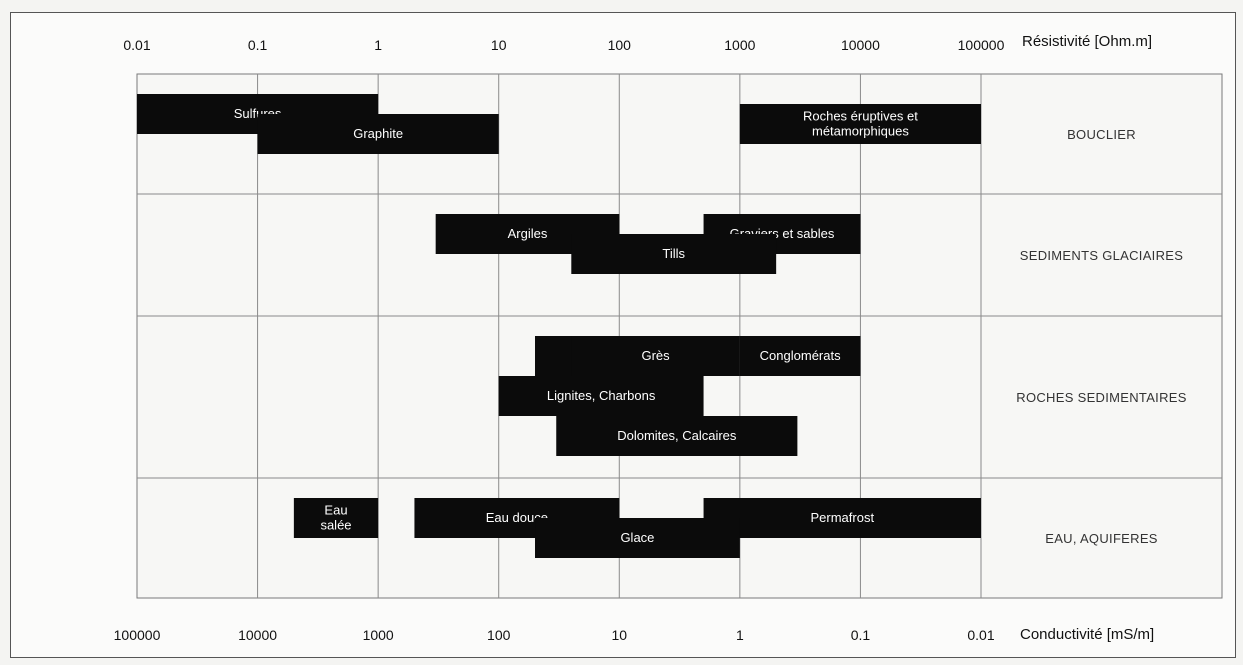  What do you see at coordinates (258, 45) in the screenshot?
I see `resistivity-tick-label: 0.1` at bounding box center [258, 45].